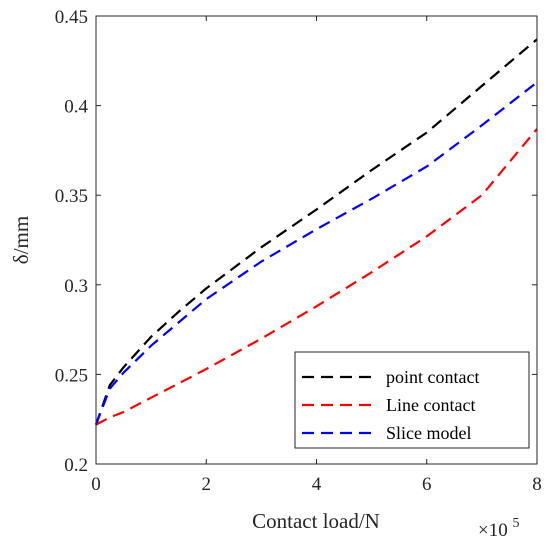  Describe the element at coordinates (515, 523) in the screenshot. I see `x-multiplier-exponent: 5` at that location.